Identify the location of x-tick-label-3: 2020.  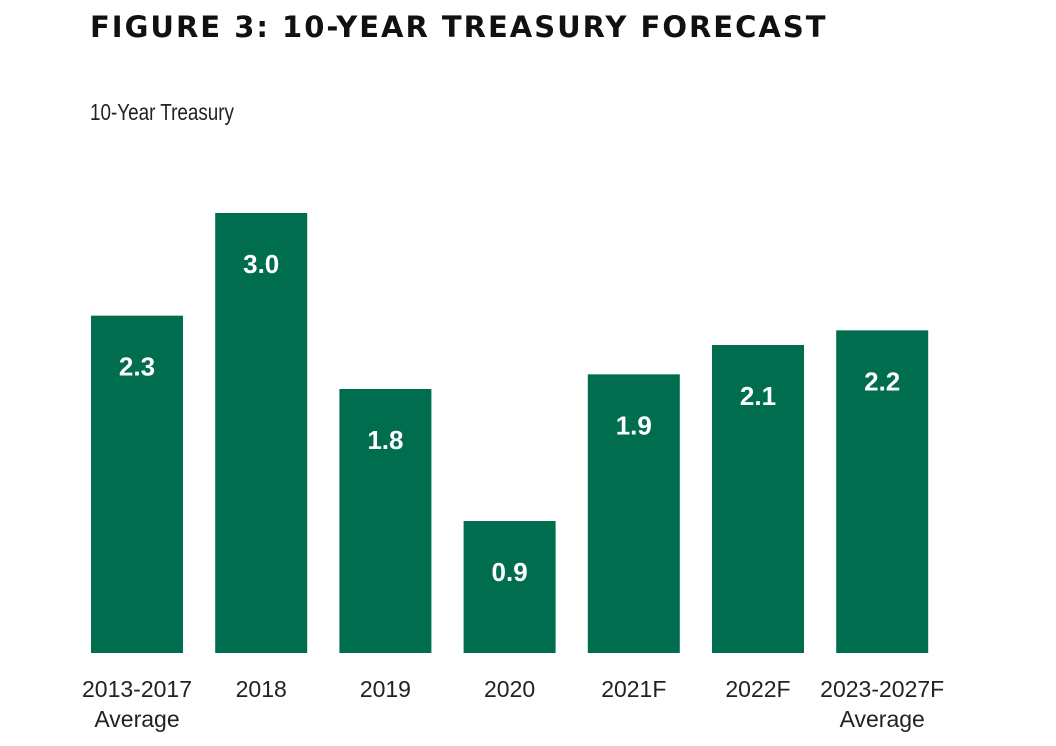
(509, 689).